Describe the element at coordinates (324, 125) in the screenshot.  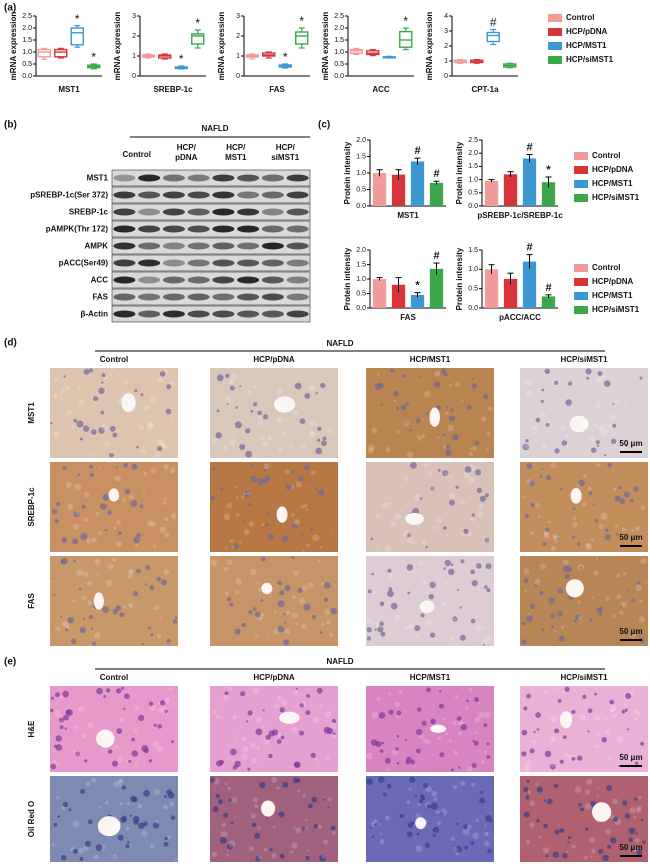
I see `panel-label: (c)` at that location.